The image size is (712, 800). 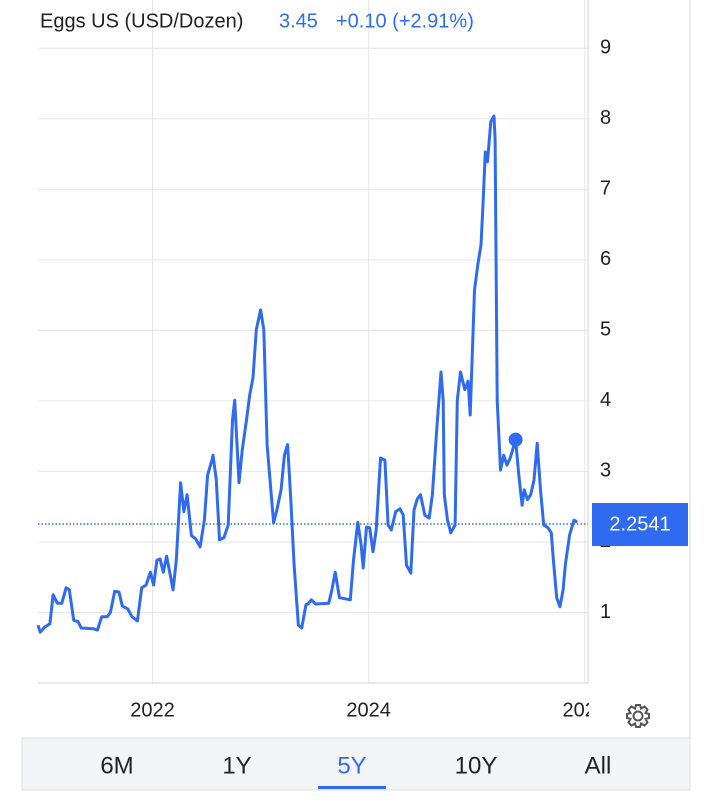 I want to click on y-tick-label: 1, so click(x=605, y=612).